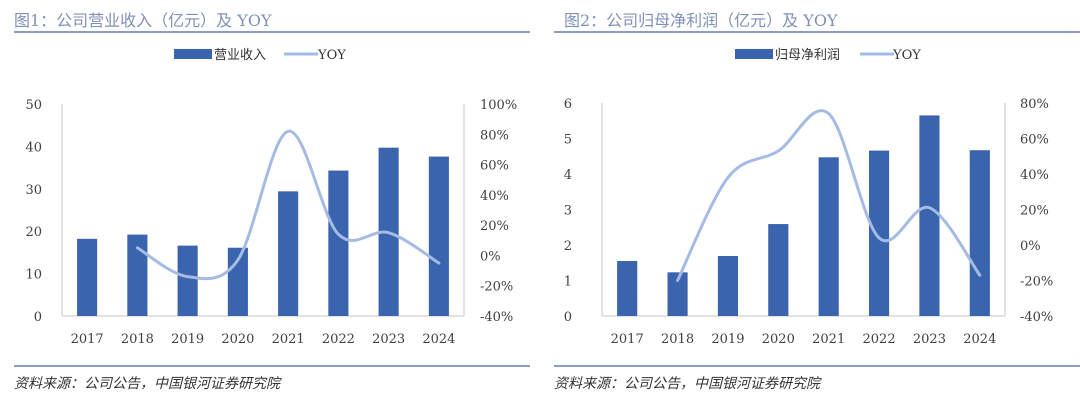 This screenshot has width=1080, height=402. I want to click on chart-title: 图2：公司归母净利润（亿元）及 YOY, so click(701, 20).